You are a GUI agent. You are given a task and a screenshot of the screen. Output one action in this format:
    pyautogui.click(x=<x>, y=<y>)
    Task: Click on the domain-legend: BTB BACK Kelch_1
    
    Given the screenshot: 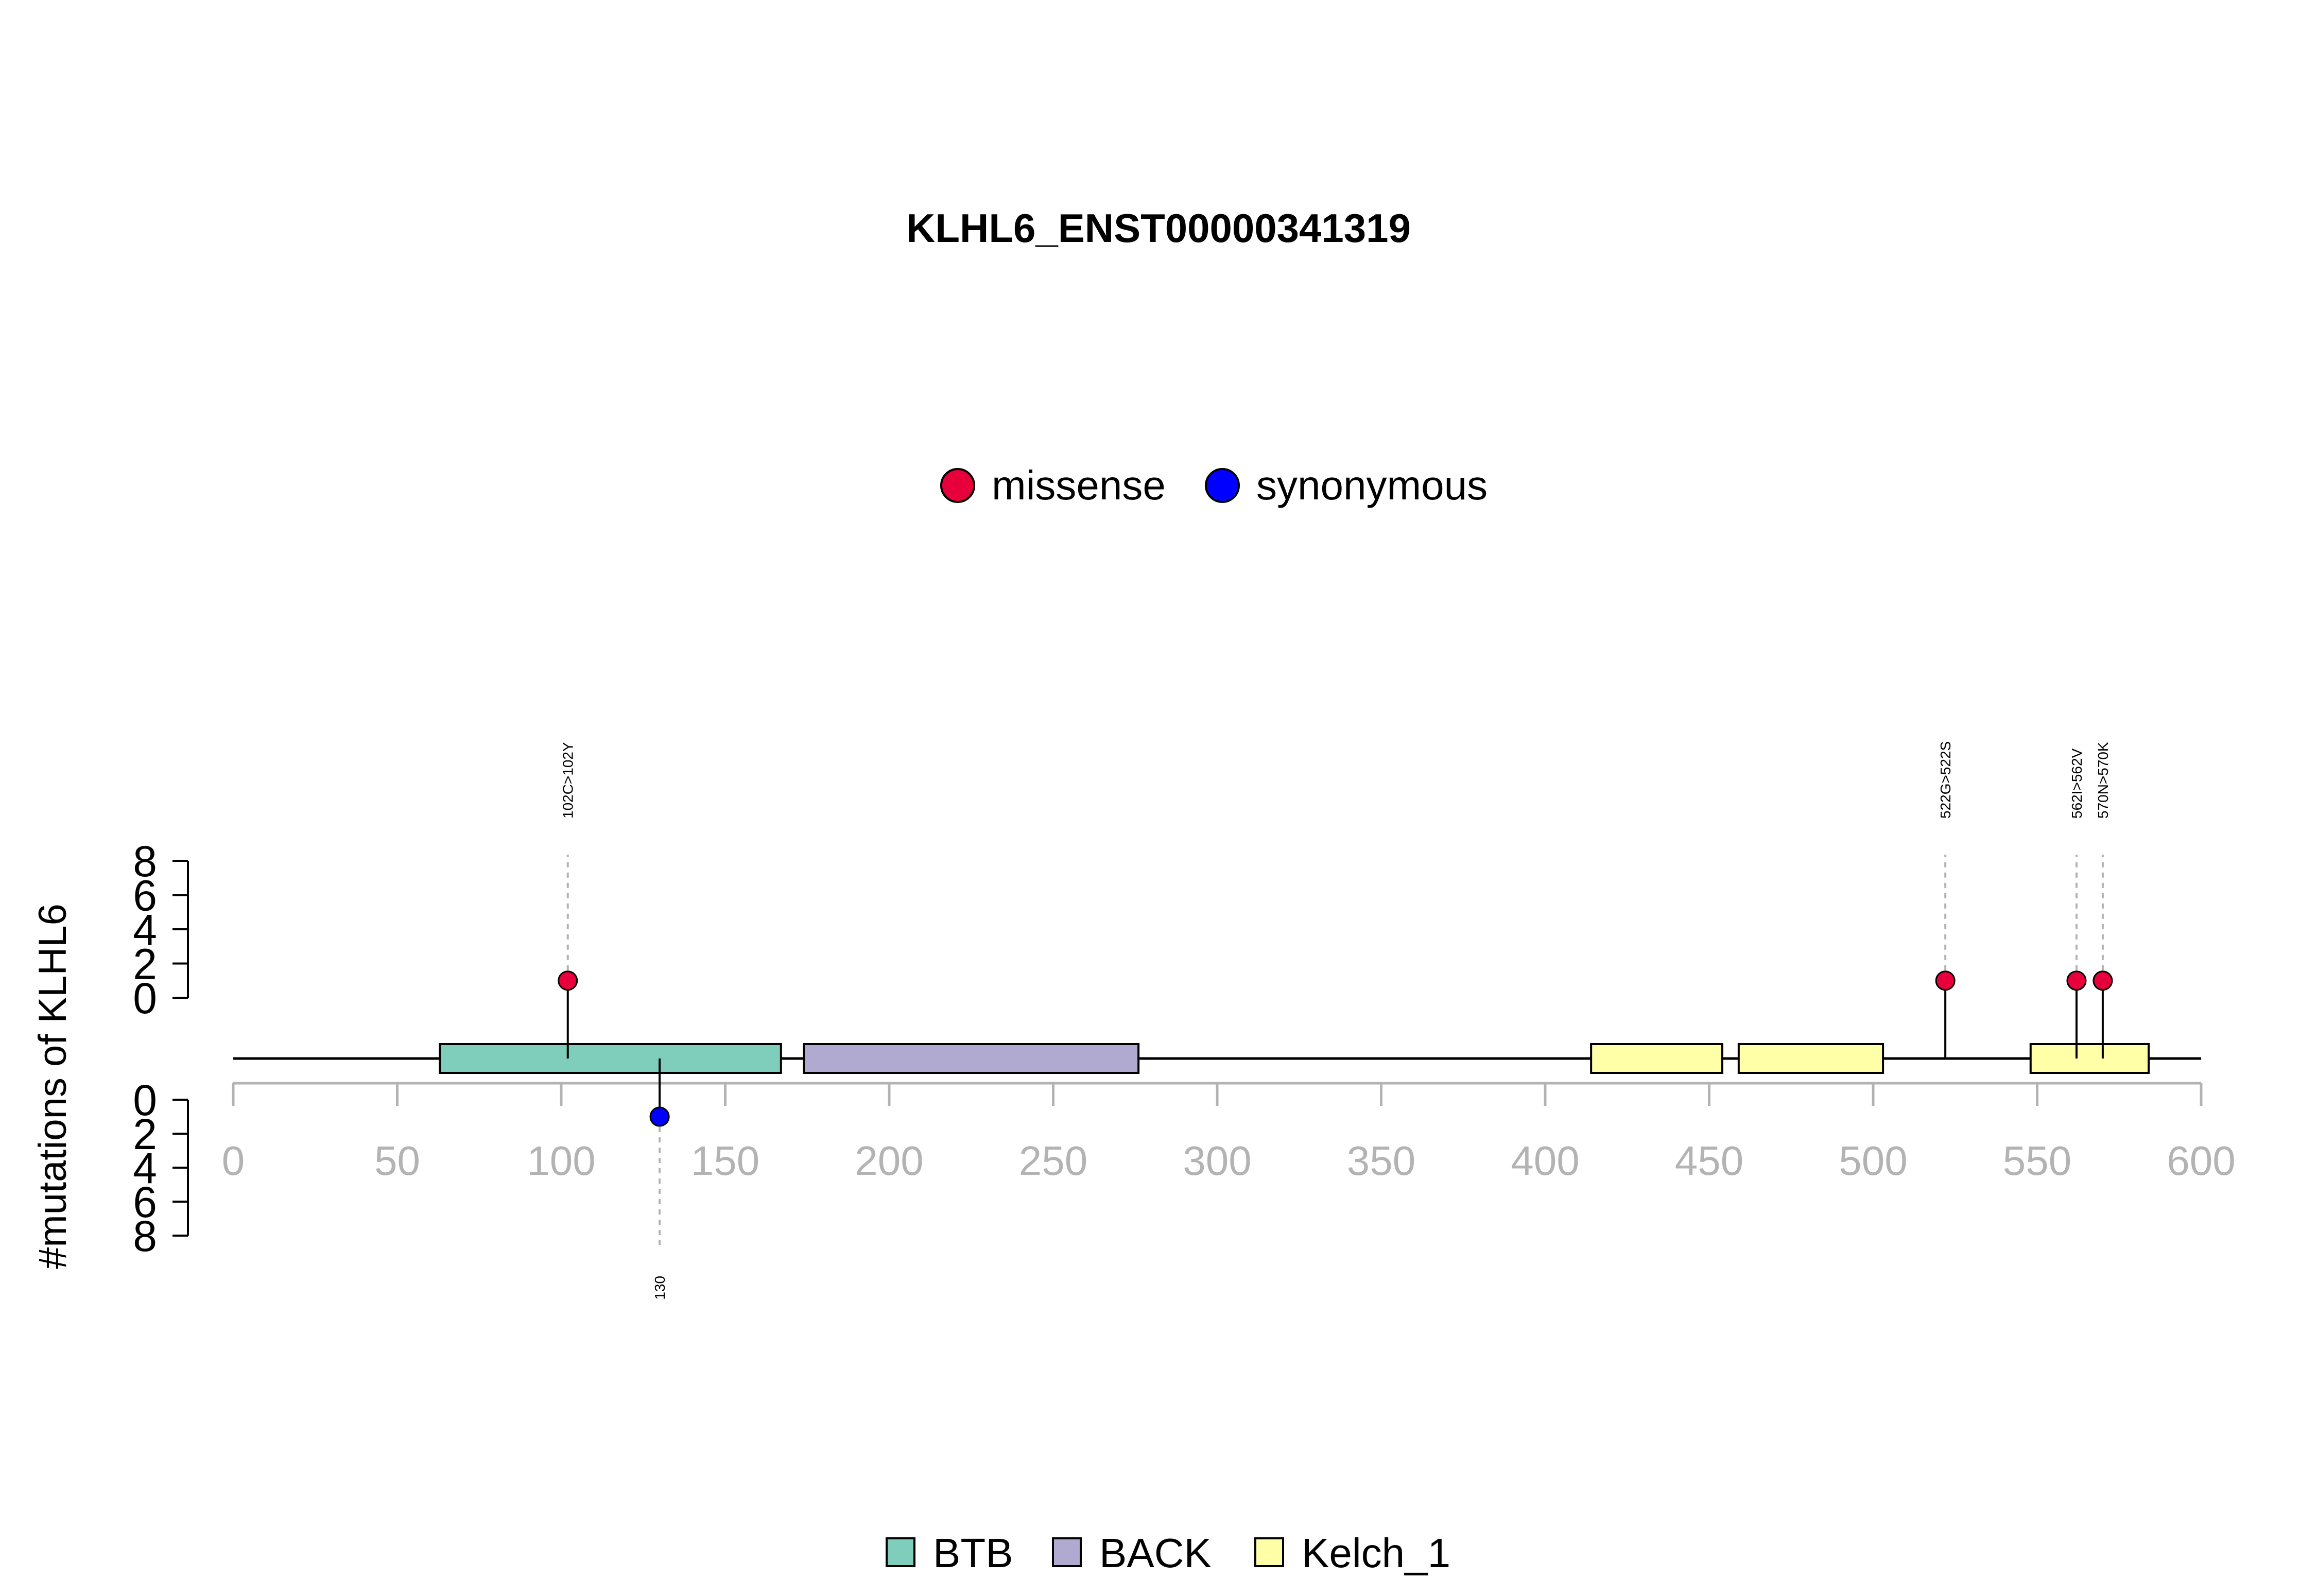 What is the action you would take?
    pyautogui.click(x=1168, y=1553)
    